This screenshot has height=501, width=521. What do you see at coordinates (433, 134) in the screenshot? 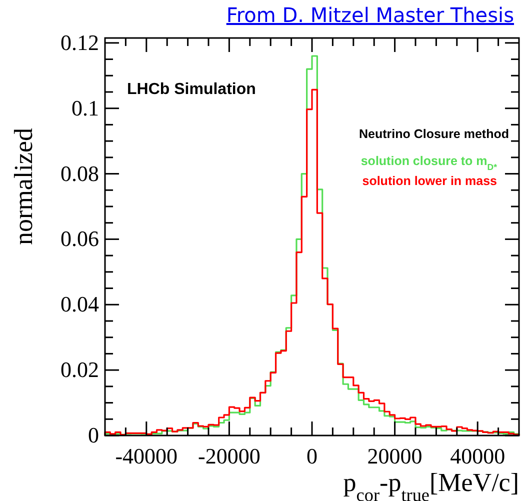
I see `legend-title: Neutrino Closure method` at bounding box center [433, 134].